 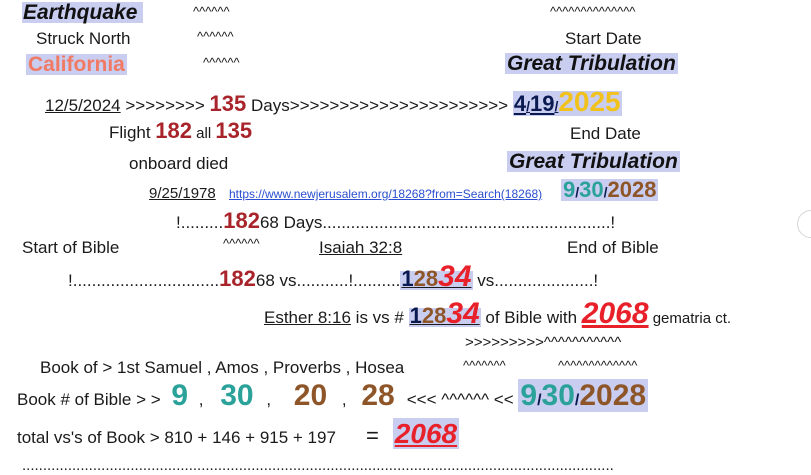 I want to click on great-tribulation-start: Great Tribulation, so click(x=591, y=63).